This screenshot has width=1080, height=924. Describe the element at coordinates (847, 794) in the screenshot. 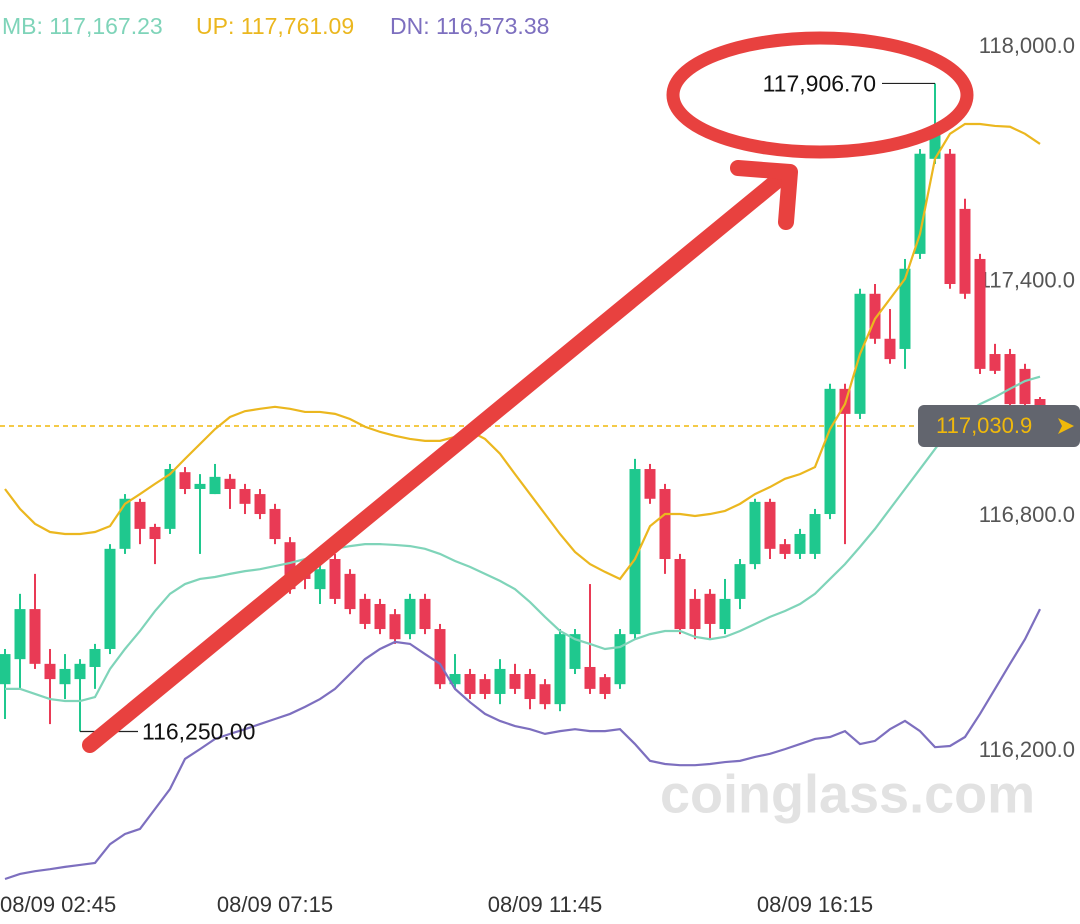

I see `watermark: coinglass.com` at that location.